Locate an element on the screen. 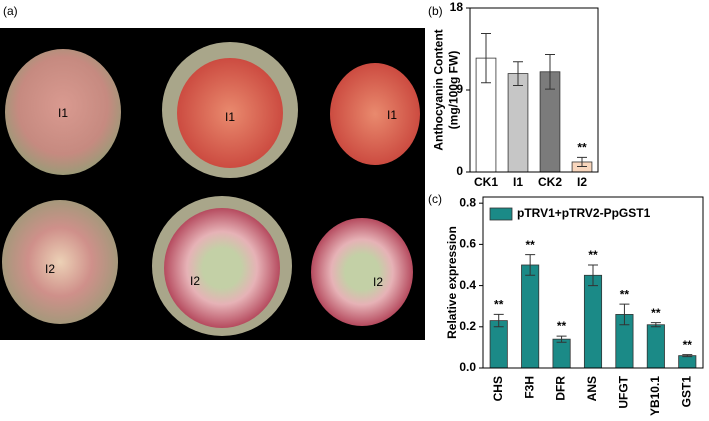 The image size is (709, 421). x-tick-label: UFGT is located at coordinates (624, 391).